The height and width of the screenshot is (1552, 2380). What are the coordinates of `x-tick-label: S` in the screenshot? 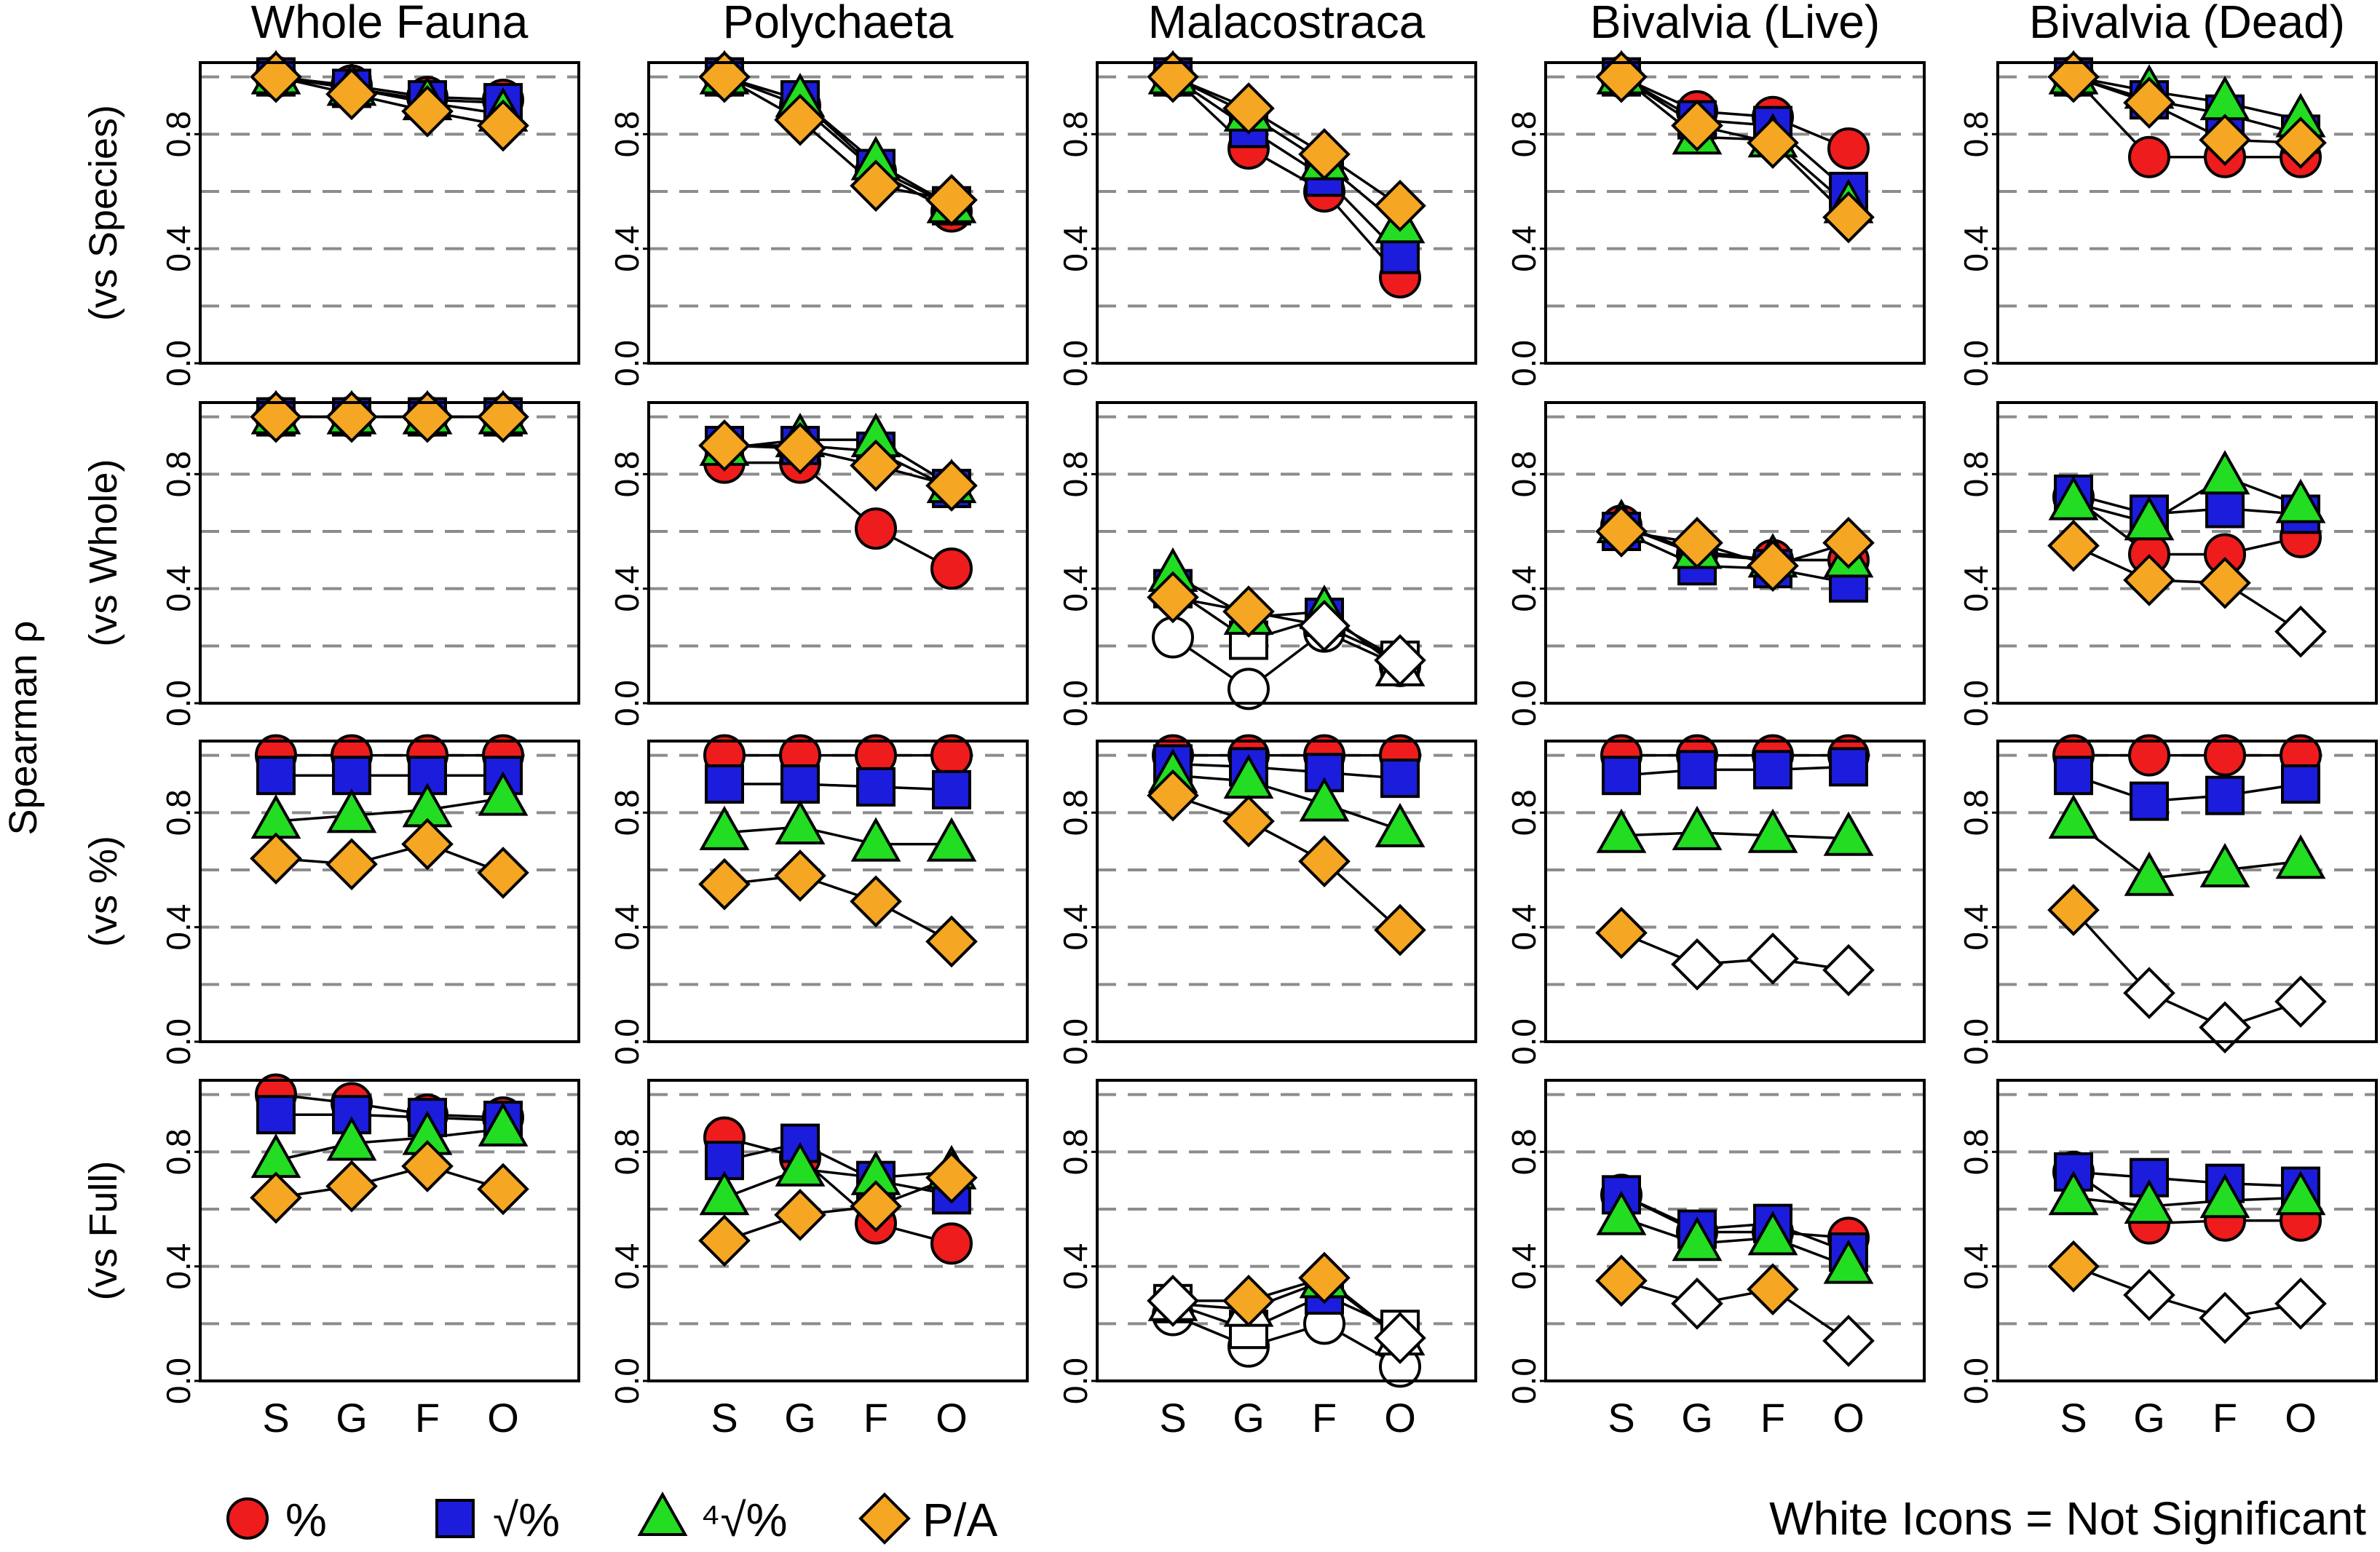 It's located at (2073, 1418).